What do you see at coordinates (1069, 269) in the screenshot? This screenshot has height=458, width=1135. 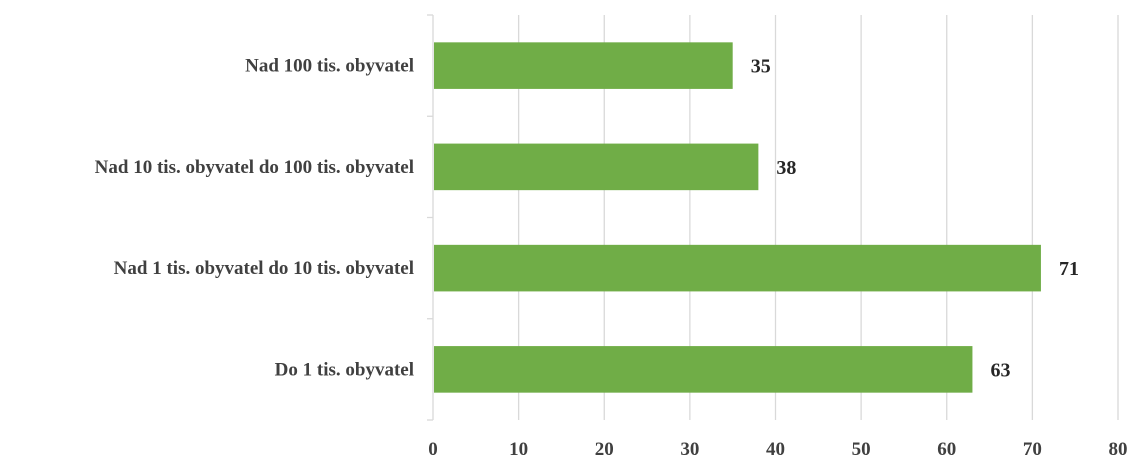 I see `data-label-3: 71` at bounding box center [1069, 269].